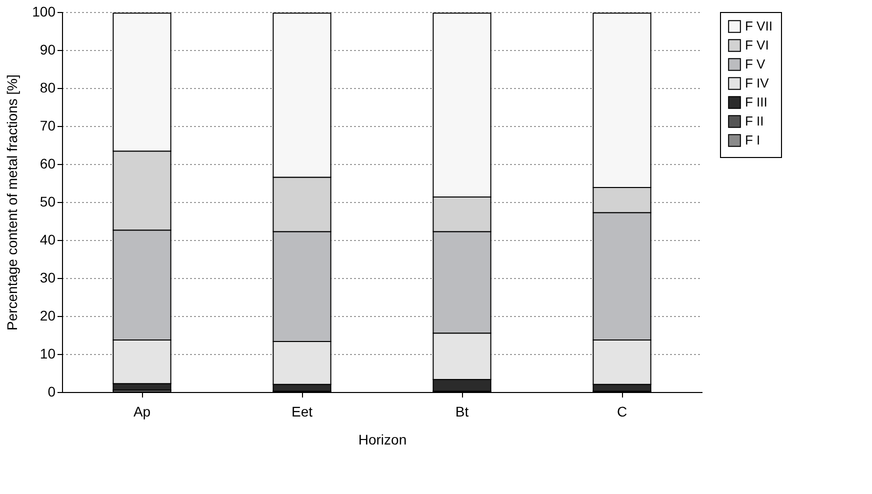 The height and width of the screenshot is (494, 872). I want to click on legend-label: F II, so click(754, 121).